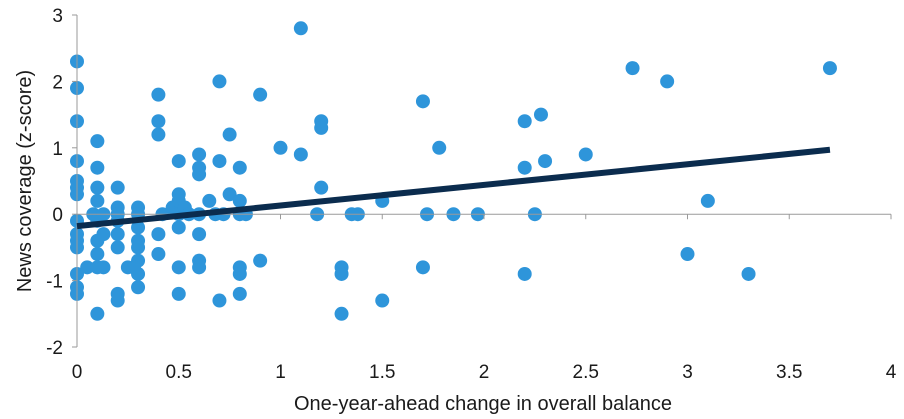 This screenshot has width=904, height=419. What do you see at coordinates (586, 372) in the screenshot?
I see `x-tick-label: 2.5` at bounding box center [586, 372].